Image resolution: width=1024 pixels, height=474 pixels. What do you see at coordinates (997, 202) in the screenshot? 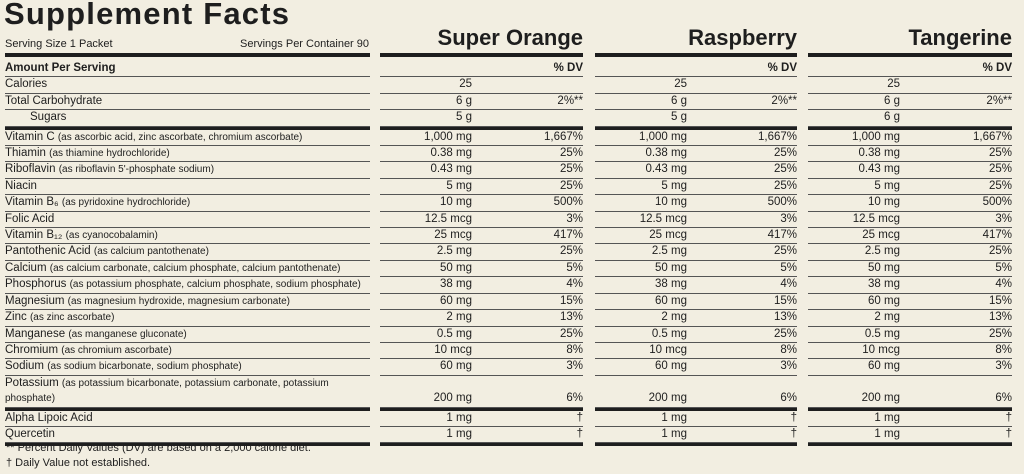
I see `daily-value: 500%` at bounding box center [997, 202].